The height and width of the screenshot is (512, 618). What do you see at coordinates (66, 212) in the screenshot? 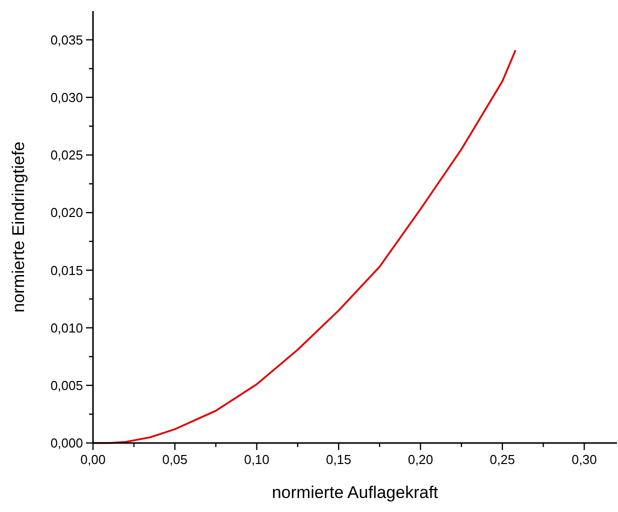
I see `y-tick-label: 0,020` at bounding box center [66, 212].